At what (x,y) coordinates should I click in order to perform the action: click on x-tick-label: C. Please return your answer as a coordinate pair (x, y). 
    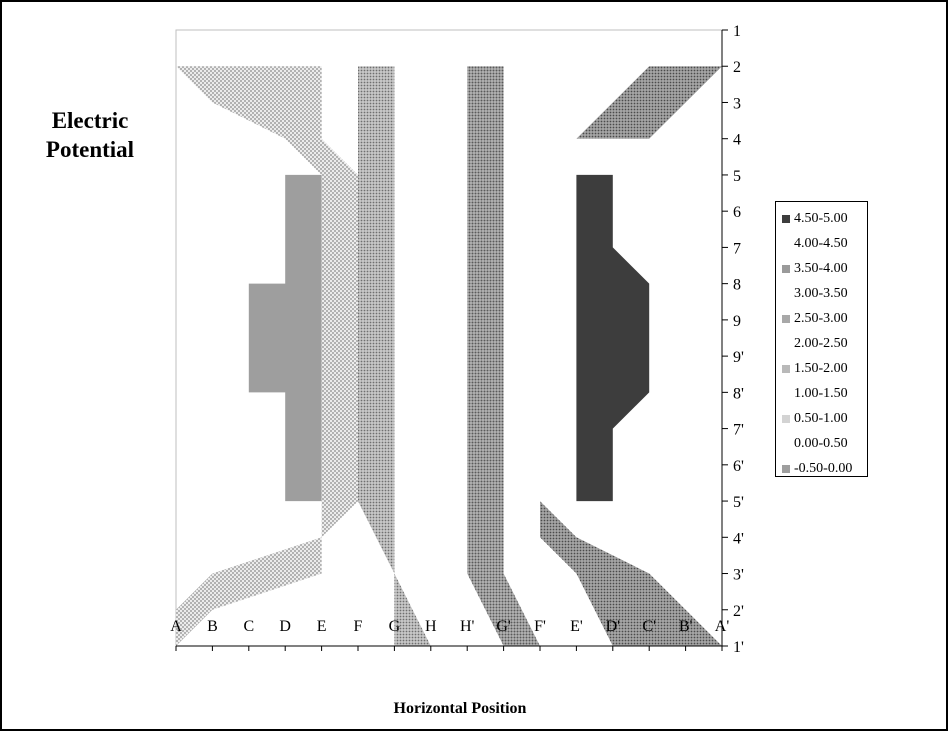
    Looking at the image, I should click on (248, 626).